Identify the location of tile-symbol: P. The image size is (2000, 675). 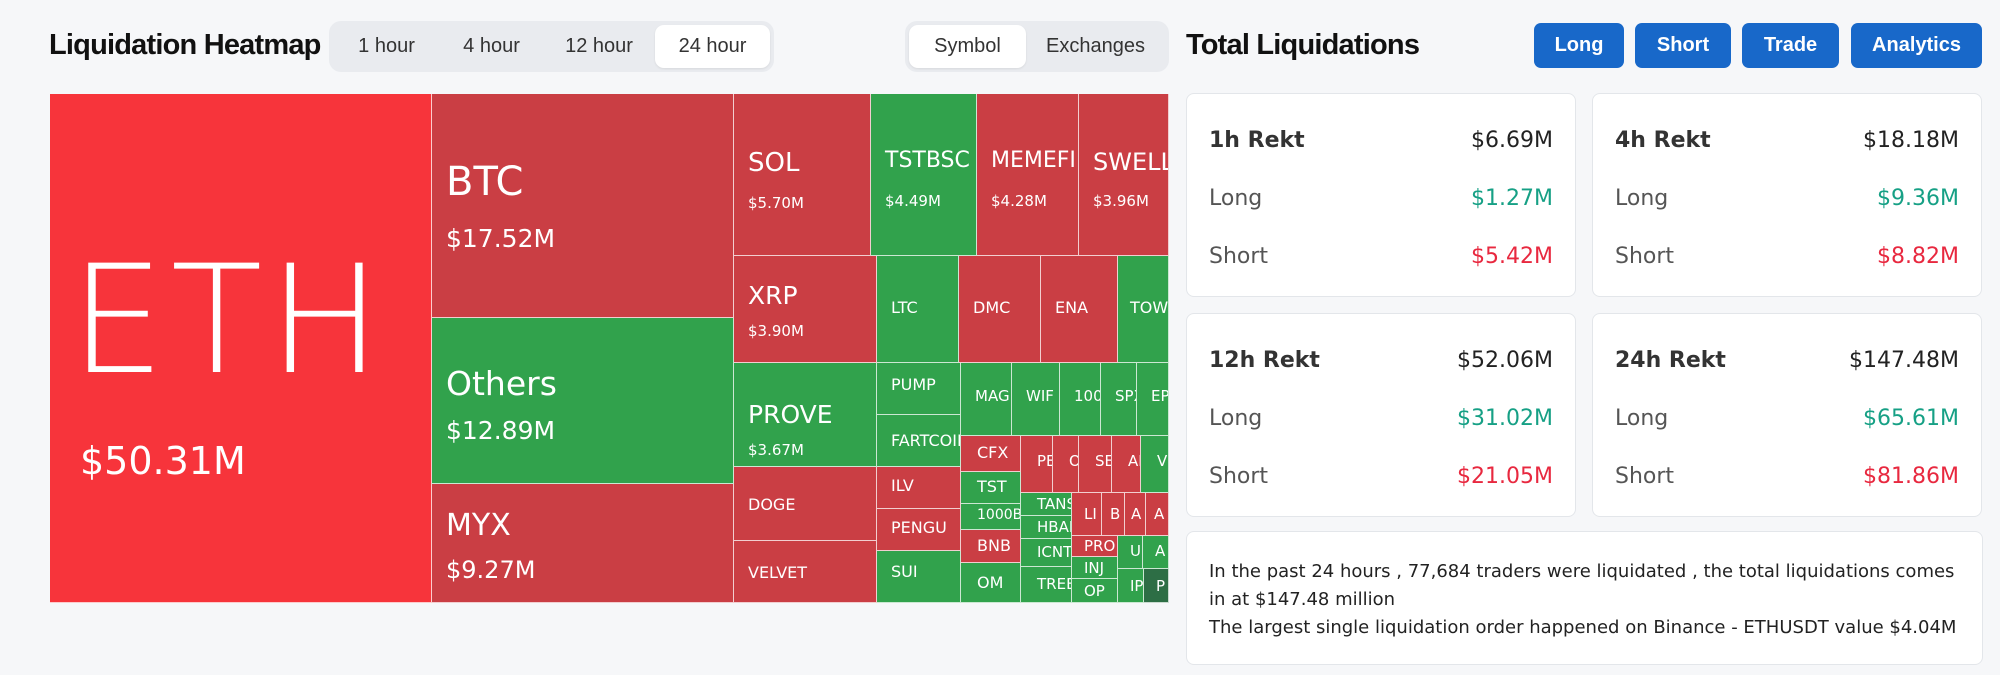
(1161, 586).